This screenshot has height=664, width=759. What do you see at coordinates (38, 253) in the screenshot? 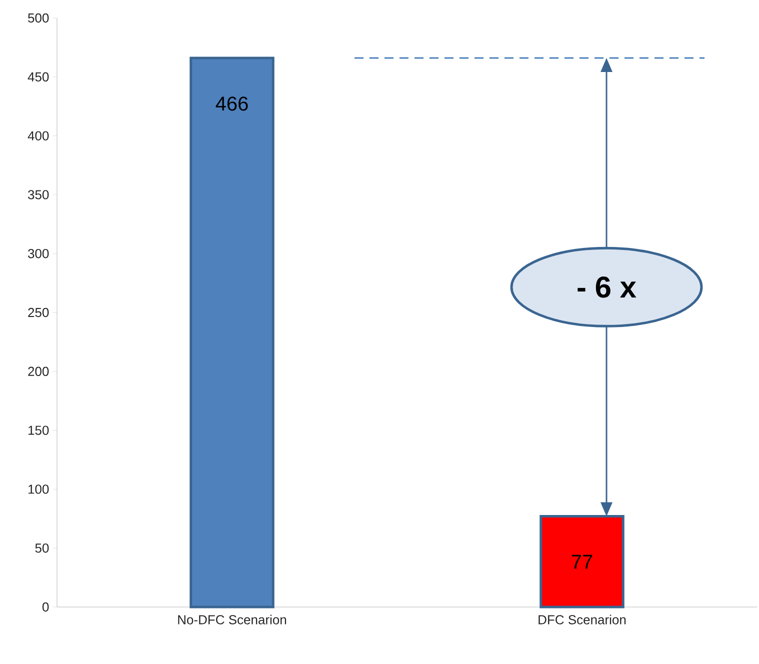
I see `y-tick-label: 300` at bounding box center [38, 253].